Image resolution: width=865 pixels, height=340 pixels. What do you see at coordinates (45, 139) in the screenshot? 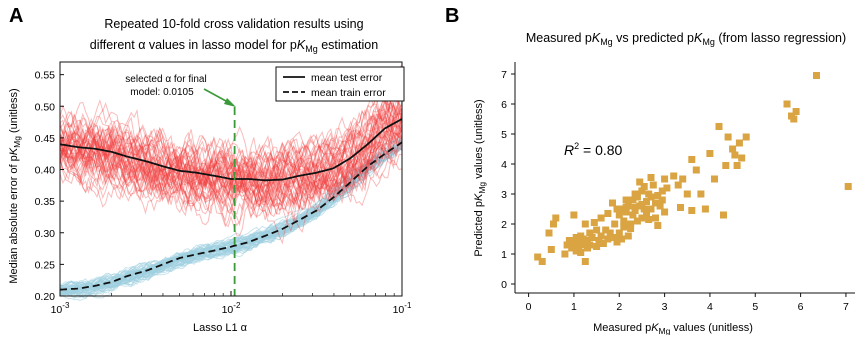
I see `y-tick-label-a: 0.45` at bounding box center [45, 139].